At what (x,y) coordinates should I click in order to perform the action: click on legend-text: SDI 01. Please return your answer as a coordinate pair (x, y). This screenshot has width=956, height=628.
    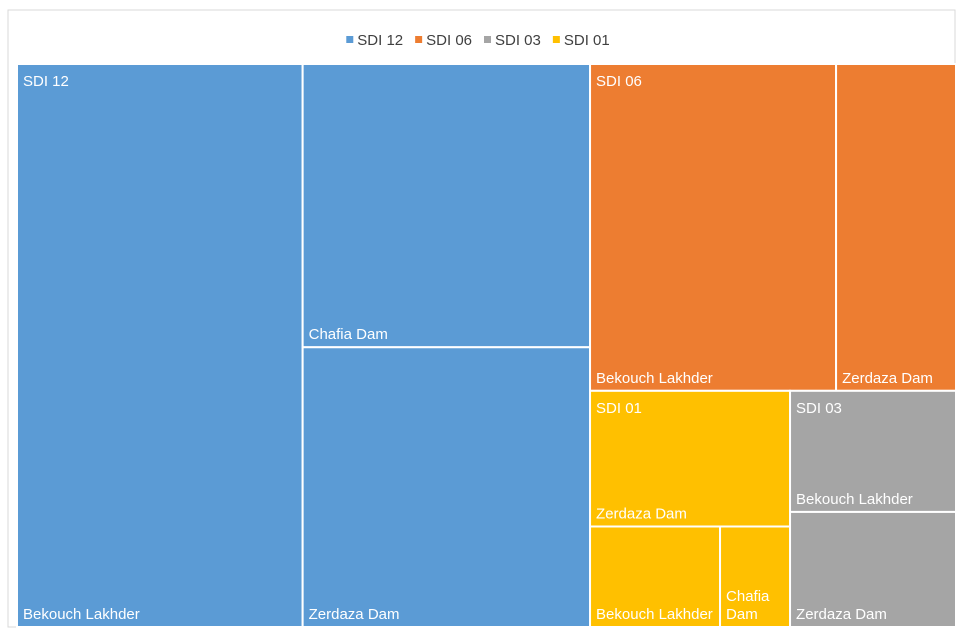
    Looking at the image, I should click on (587, 40).